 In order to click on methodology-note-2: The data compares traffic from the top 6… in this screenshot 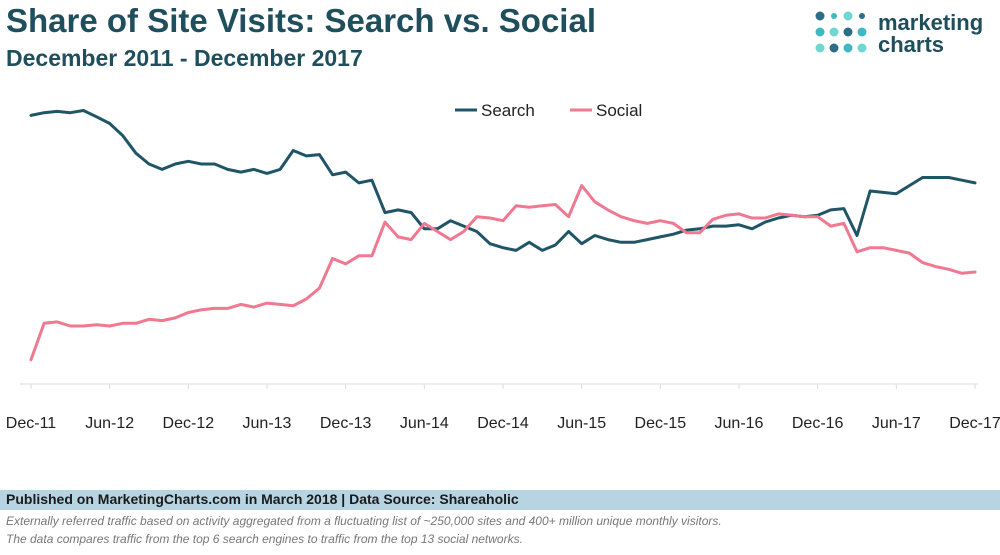, I will do `click(264, 539)`.